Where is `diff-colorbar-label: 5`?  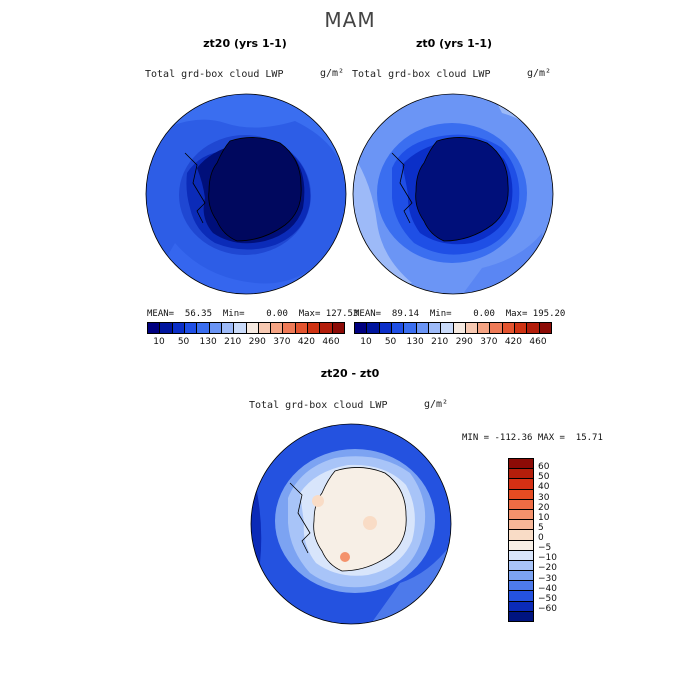
diff-colorbar-label: 5 is located at coordinates (541, 527).